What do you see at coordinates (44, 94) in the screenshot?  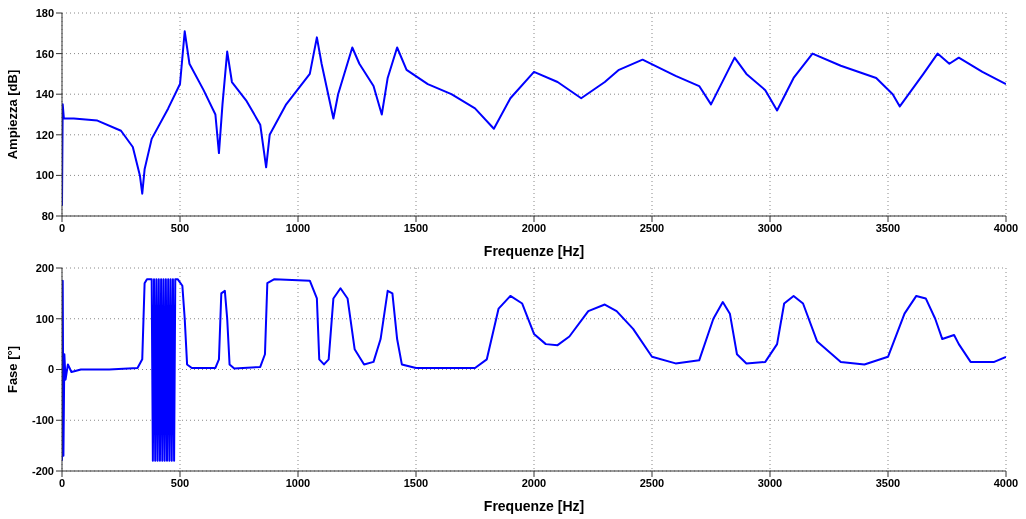 I see `y-tick-label: 140` at bounding box center [44, 94].